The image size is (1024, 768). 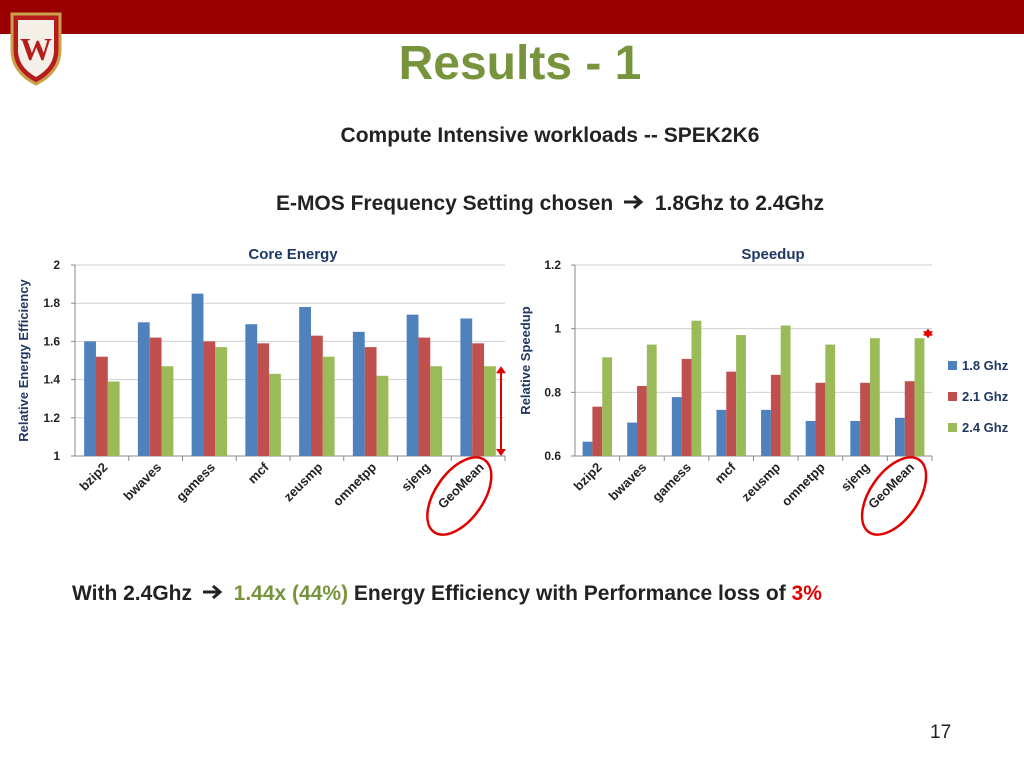 I want to click on y-tick-label: 0.8, so click(x=552, y=392).